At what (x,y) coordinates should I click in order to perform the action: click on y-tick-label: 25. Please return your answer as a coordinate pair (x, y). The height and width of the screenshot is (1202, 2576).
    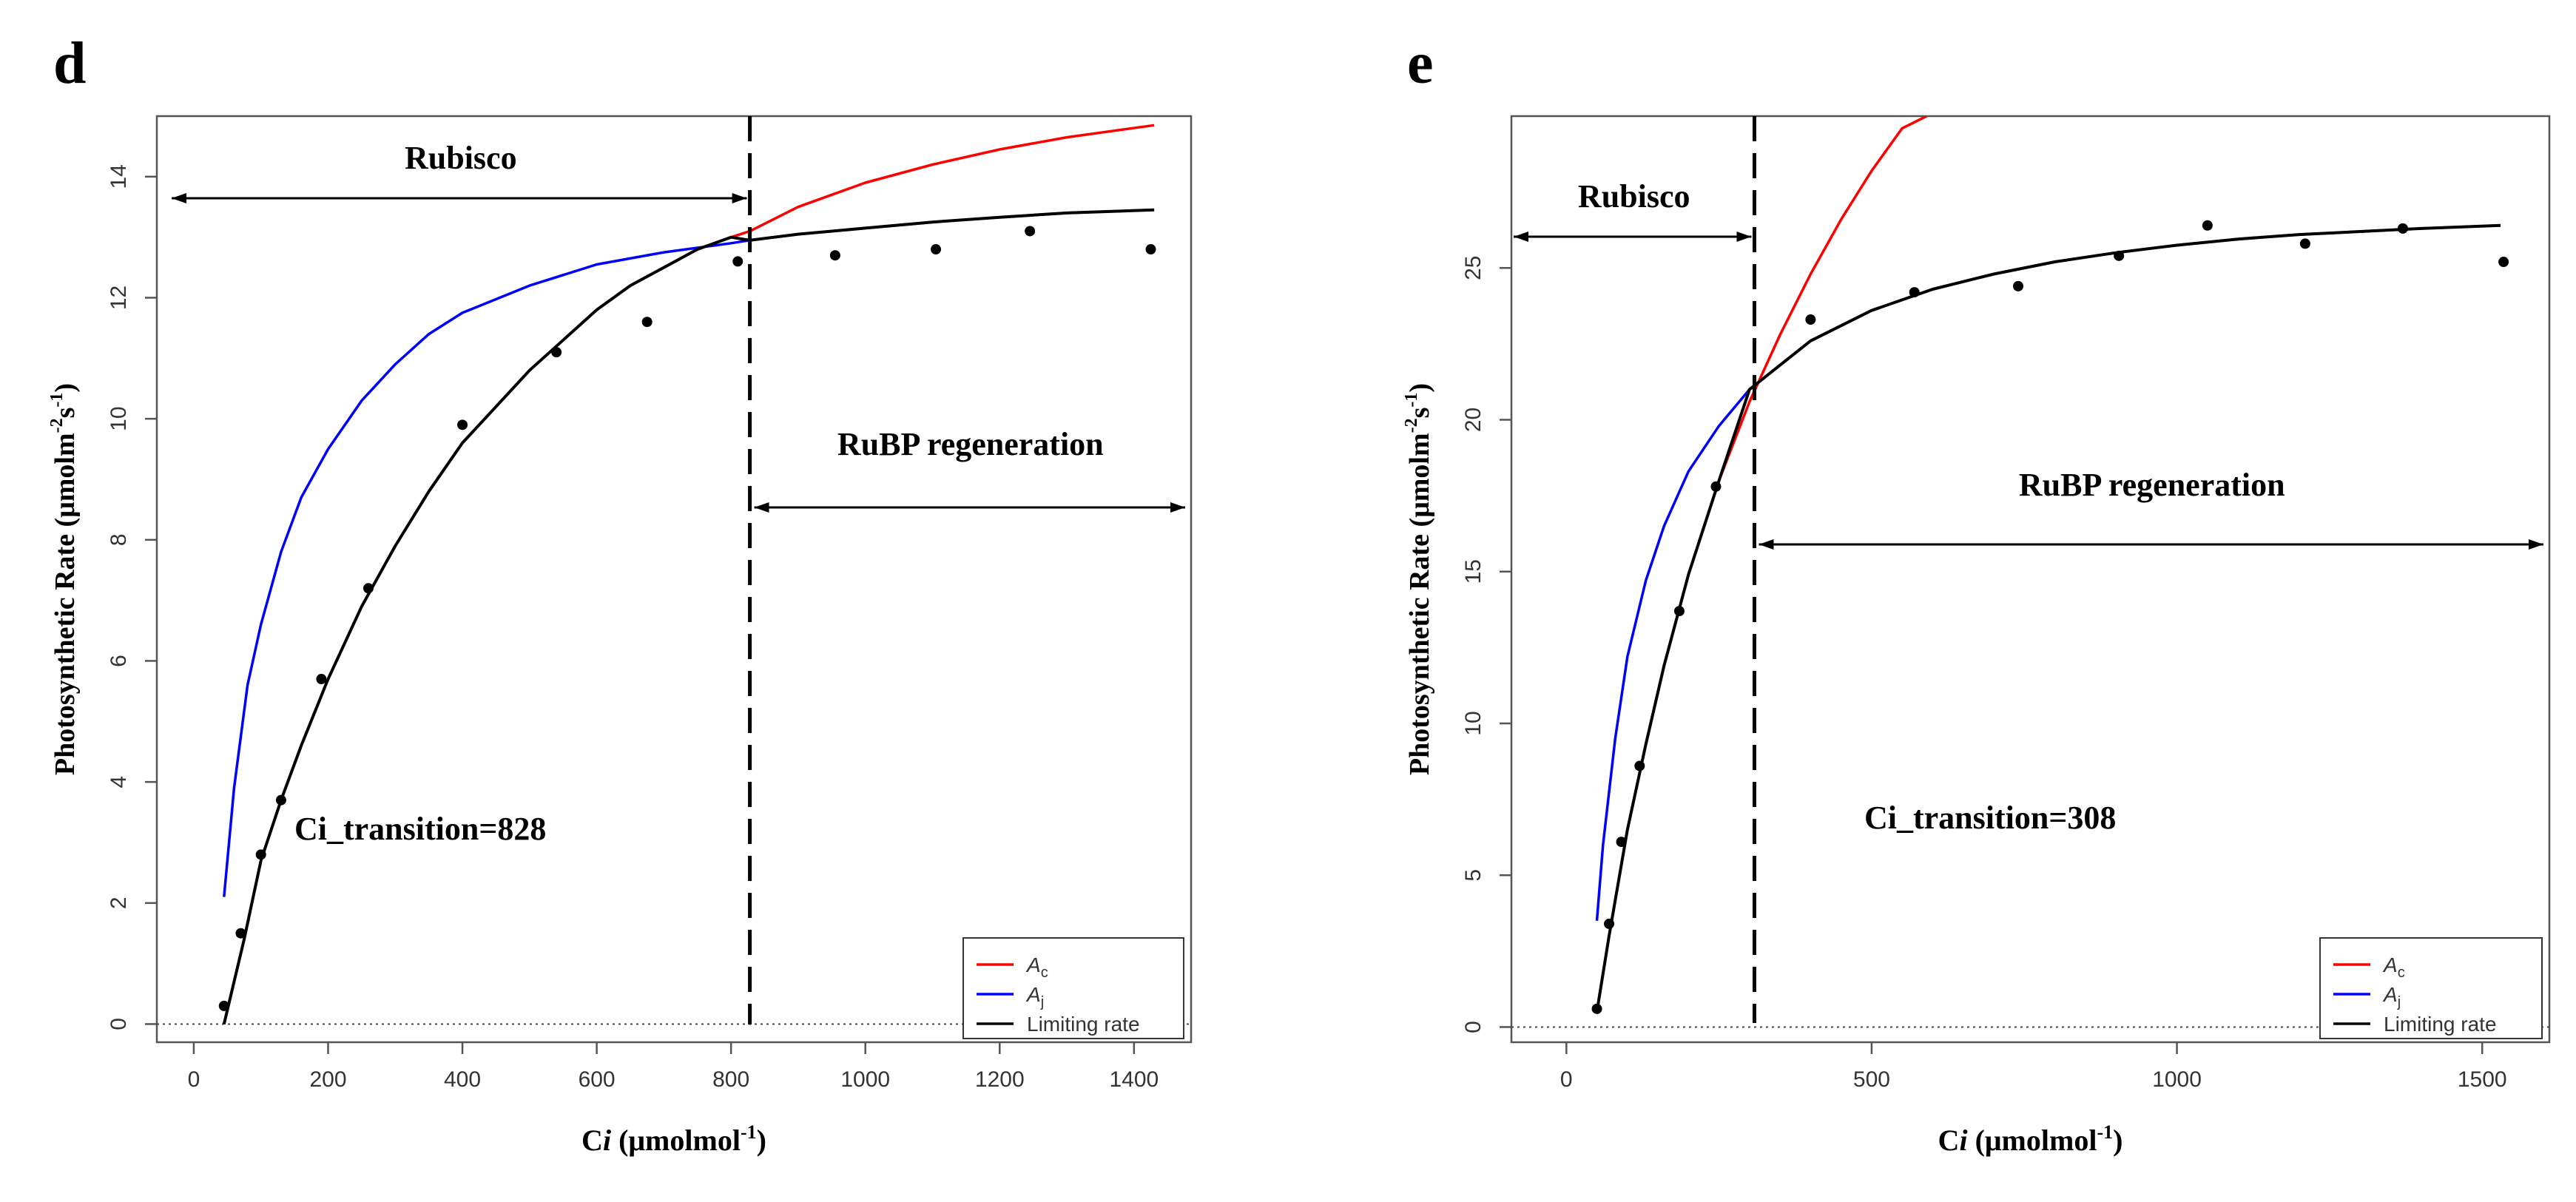
    Looking at the image, I should click on (1473, 268).